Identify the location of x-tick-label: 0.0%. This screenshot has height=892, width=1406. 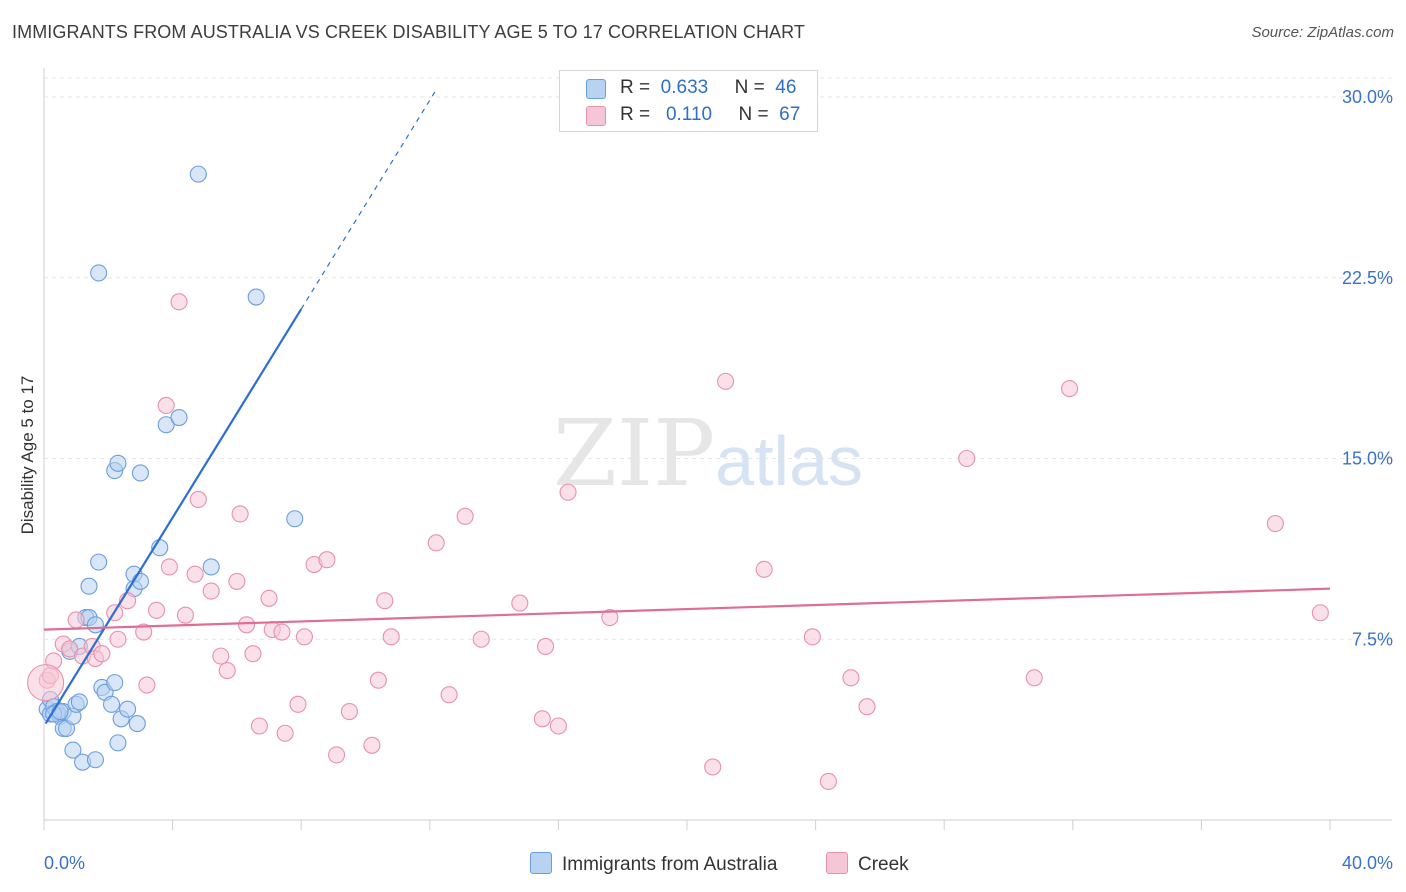
(64, 863).